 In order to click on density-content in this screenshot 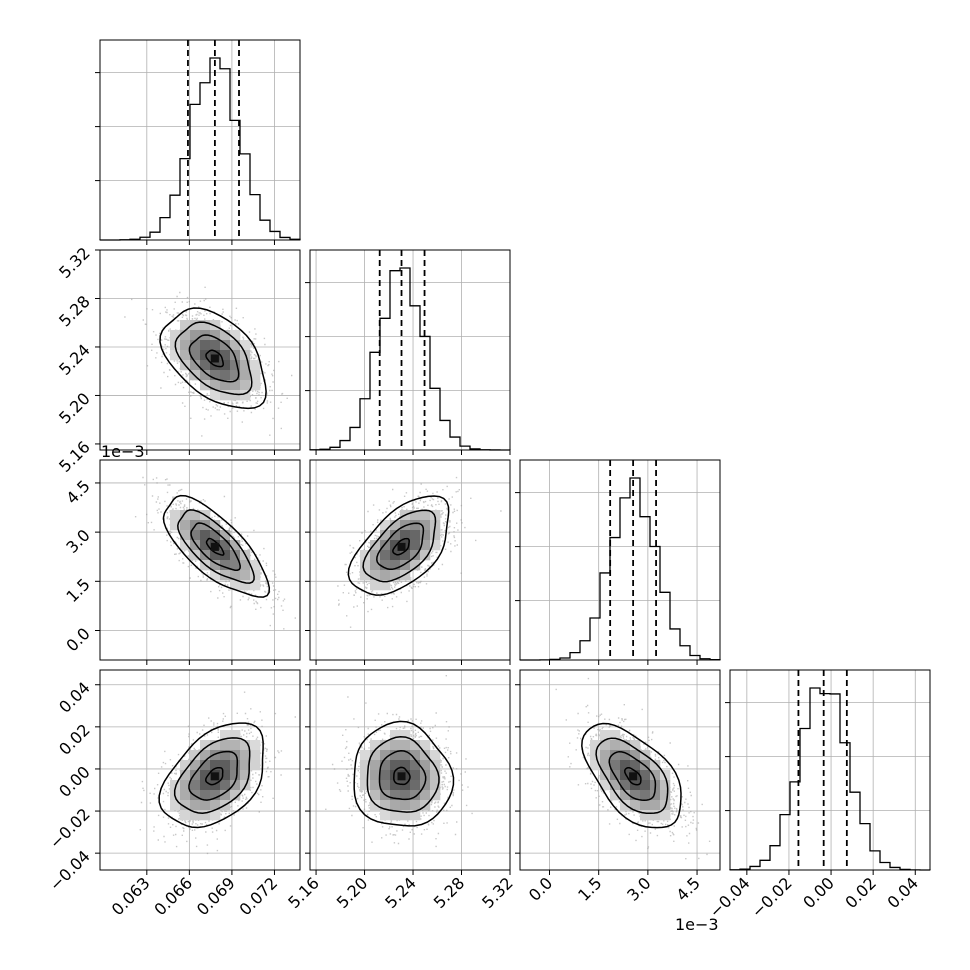, I will do `click(419, 552)`.